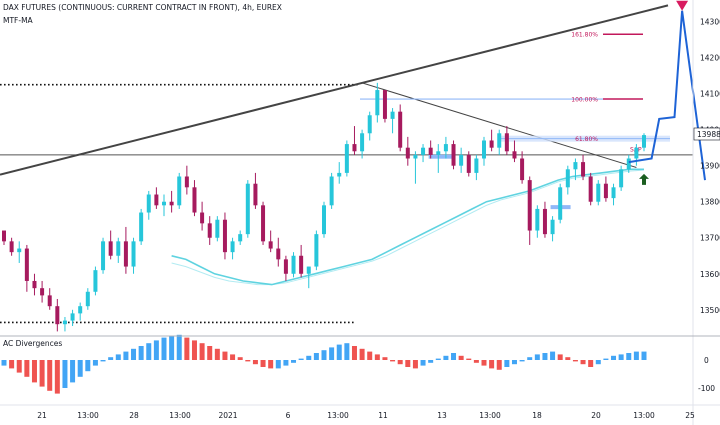  What do you see at coordinates (667, 95) in the screenshot?
I see `projection-path` at bounding box center [667, 95].